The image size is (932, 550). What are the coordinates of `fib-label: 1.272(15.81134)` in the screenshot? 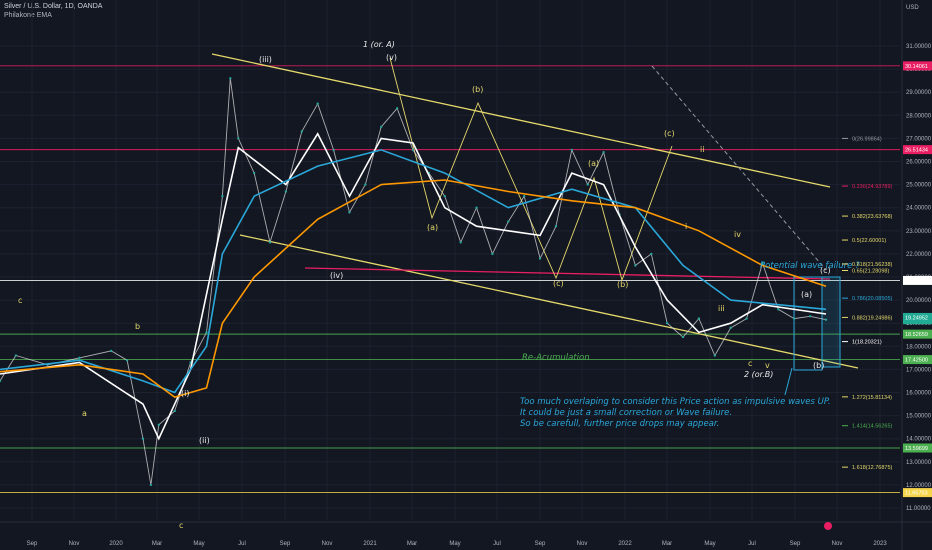 It's located at (872, 398).